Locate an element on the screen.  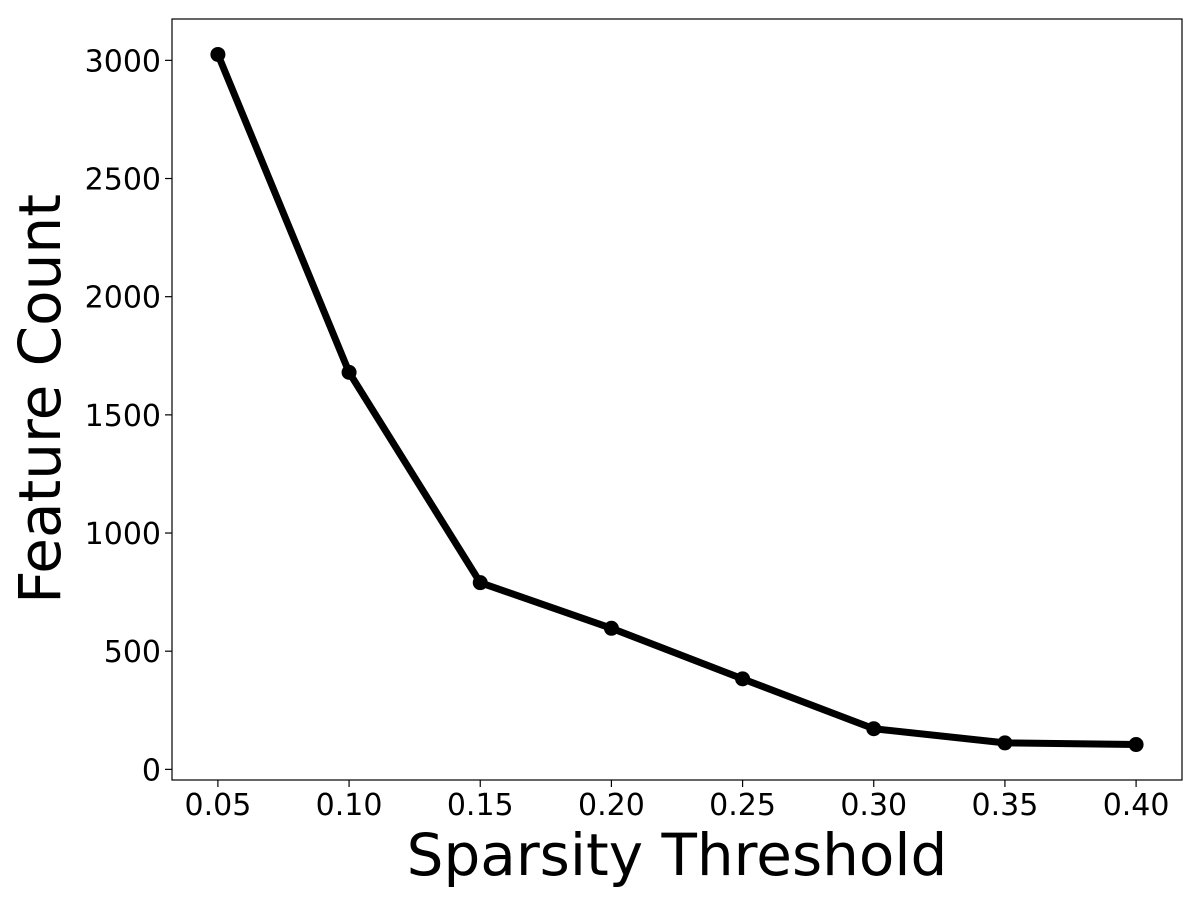
x-axis-ticks: 0.05 0.10 0.15 0.20 0.25 0.30 0.35 0.40 is located at coordinates (677, 801).